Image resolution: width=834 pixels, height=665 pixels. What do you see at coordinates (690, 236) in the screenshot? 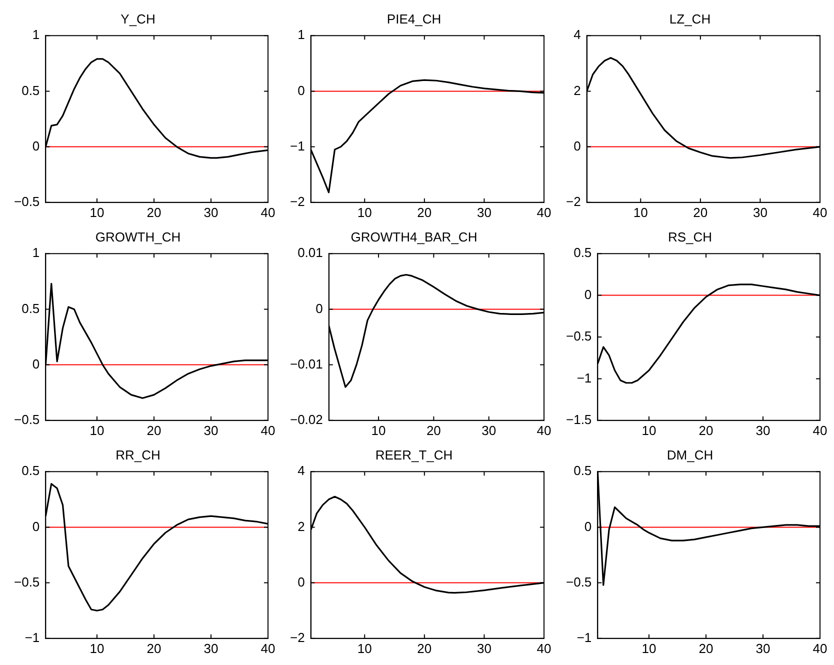
I see `chart-title: RS_CH` at bounding box center [690, 236].